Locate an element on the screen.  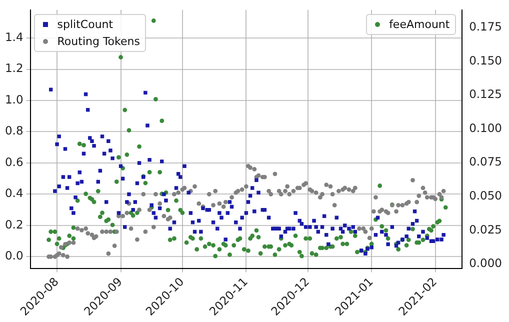
y2-tick-label: 0.050 is located at coordinates (485, 195).